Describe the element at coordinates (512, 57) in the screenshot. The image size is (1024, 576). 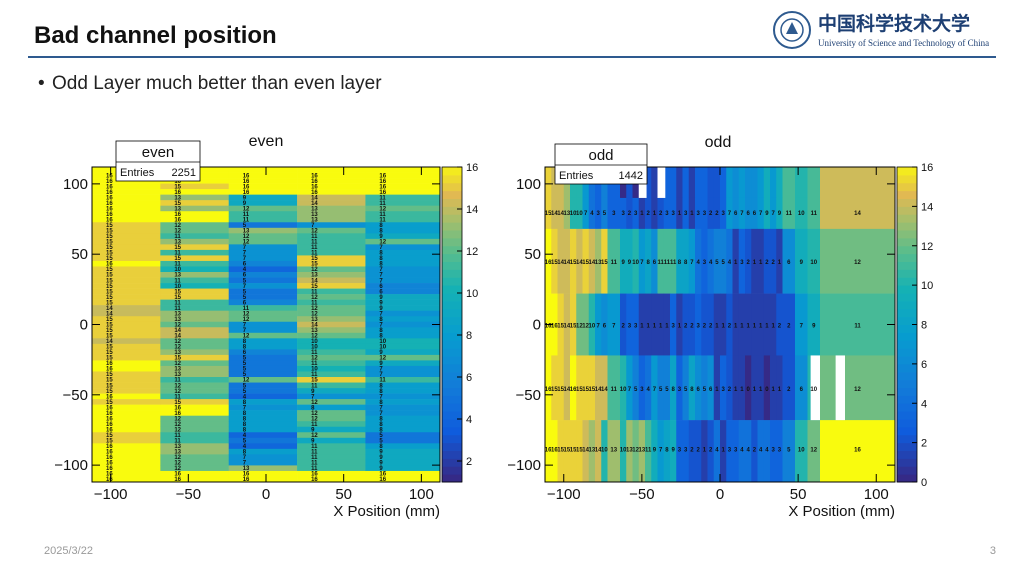
I see `title-divider` at that location.